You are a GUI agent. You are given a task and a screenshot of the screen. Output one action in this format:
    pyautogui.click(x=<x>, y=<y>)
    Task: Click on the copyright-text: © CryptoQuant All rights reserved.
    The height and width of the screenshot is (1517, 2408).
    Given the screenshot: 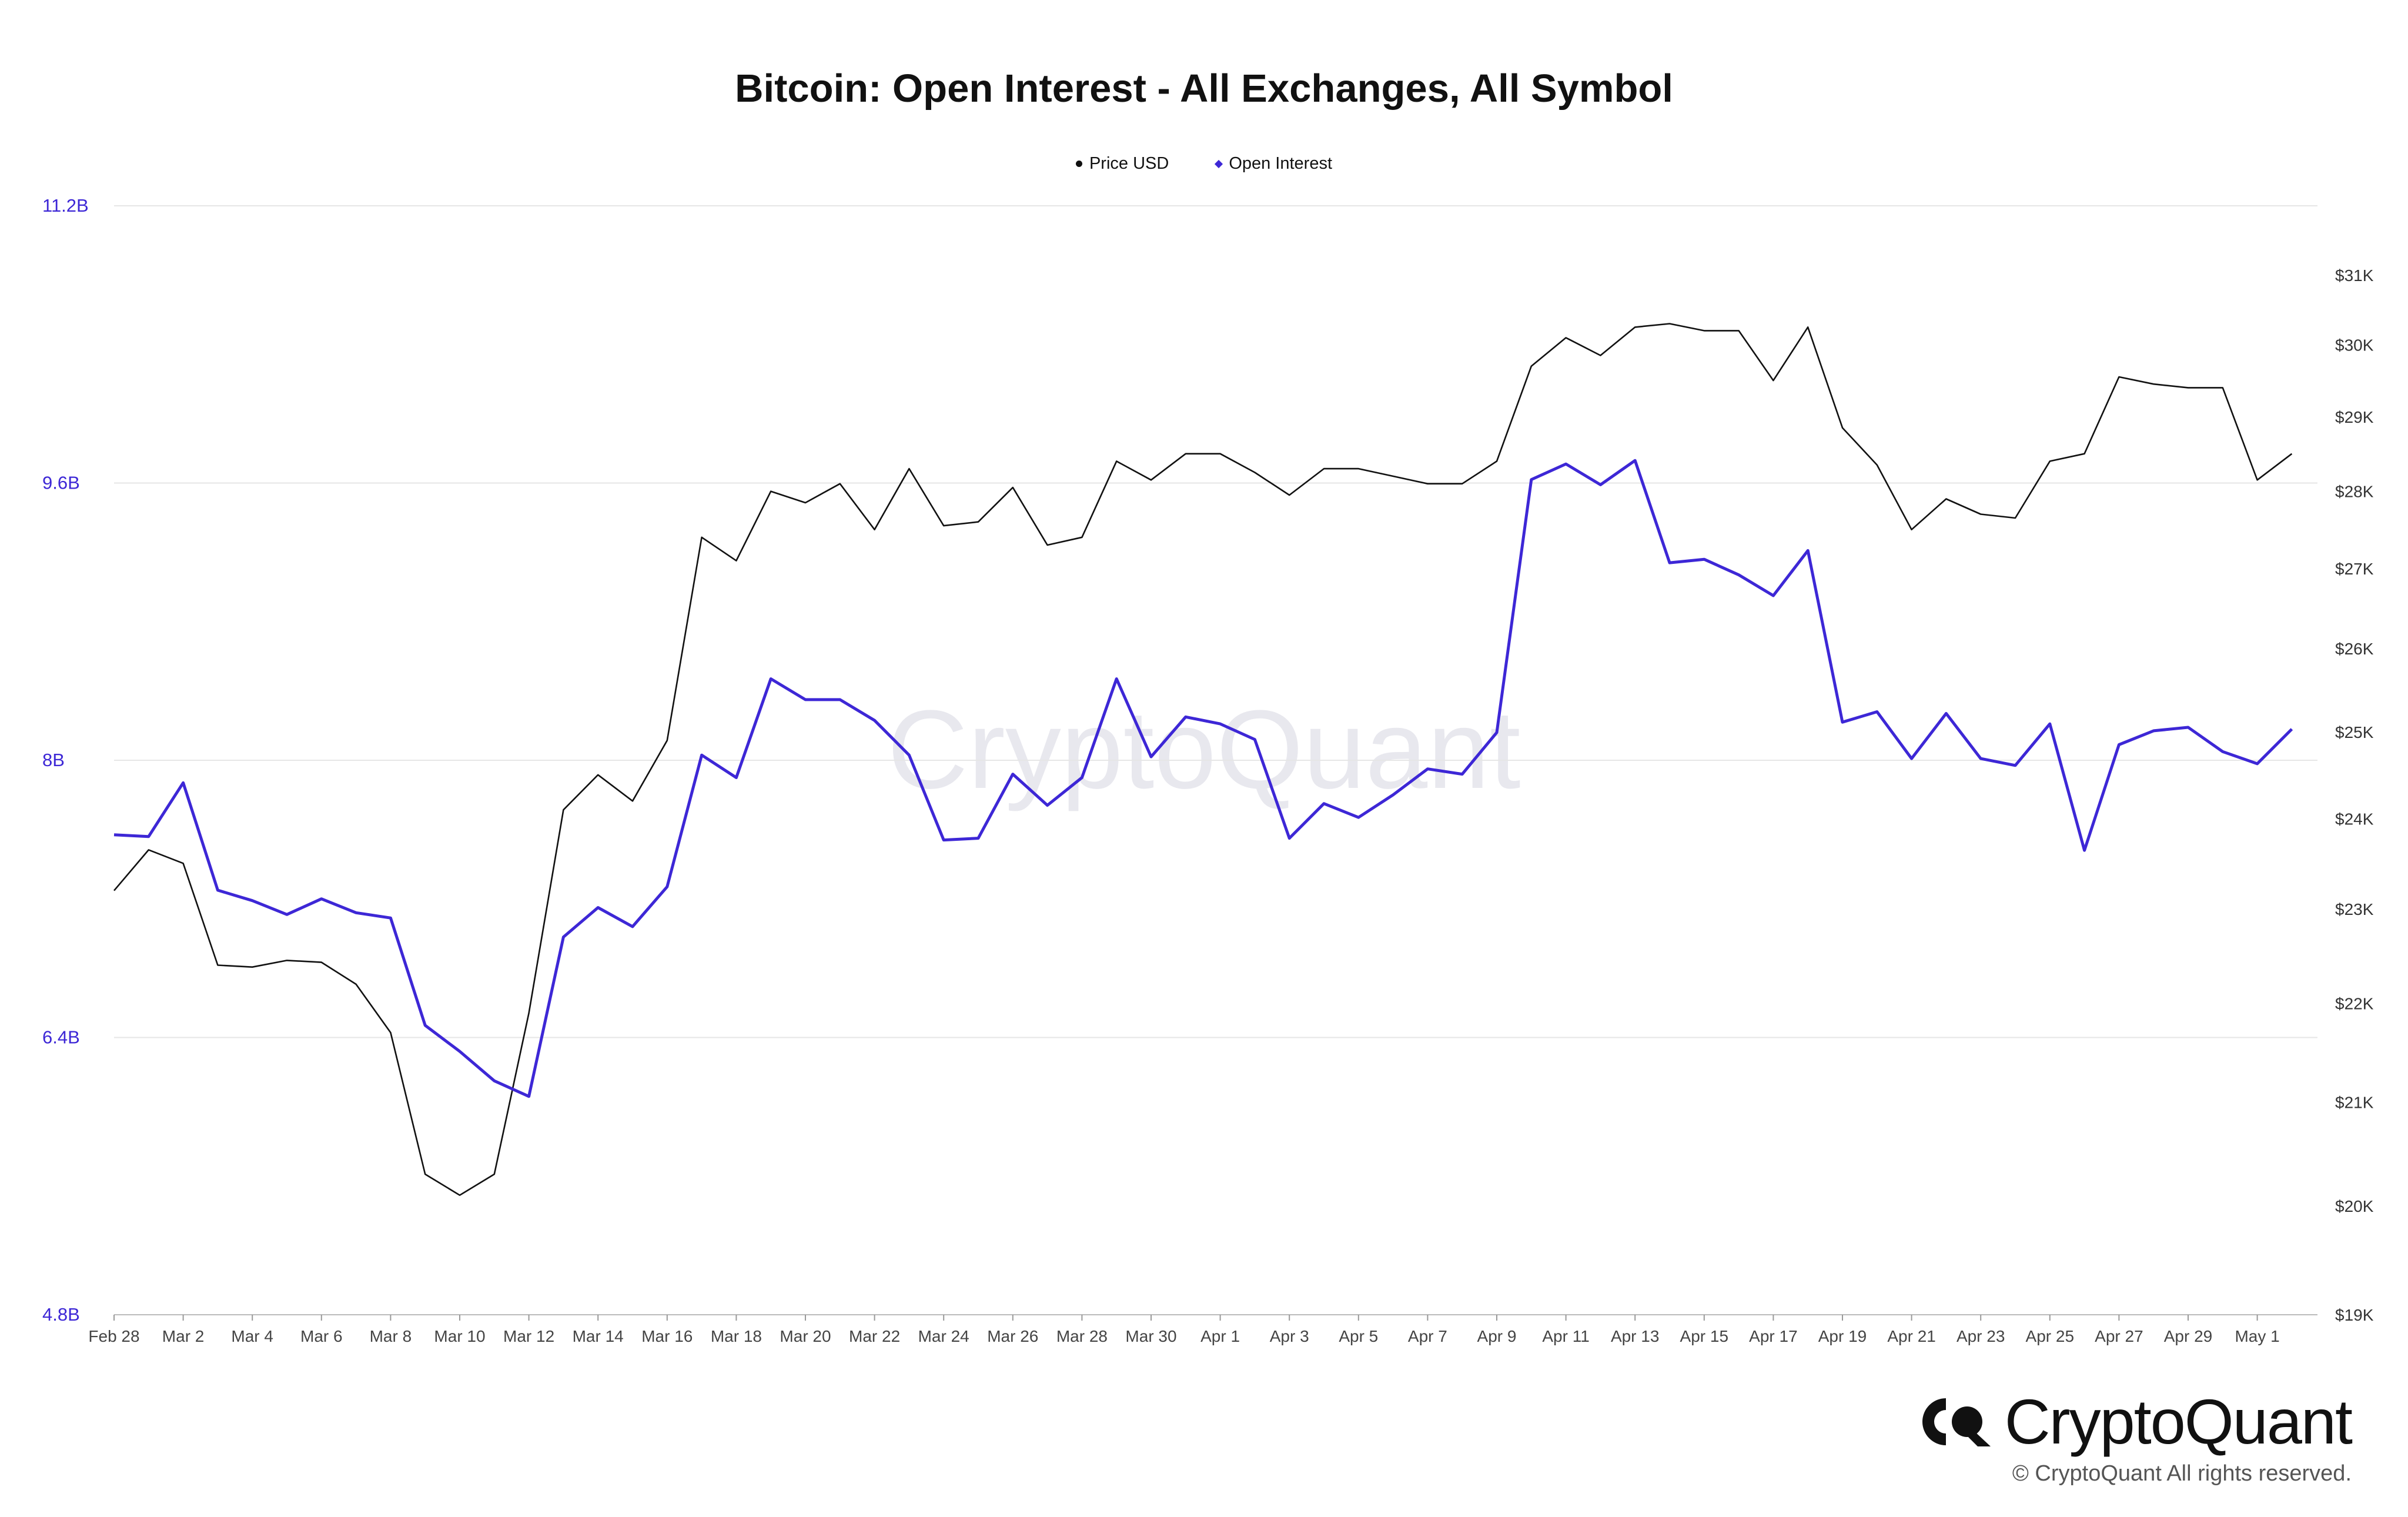 What is the action you would take?
    pyautogui.click(x=2182, y=1474)
    